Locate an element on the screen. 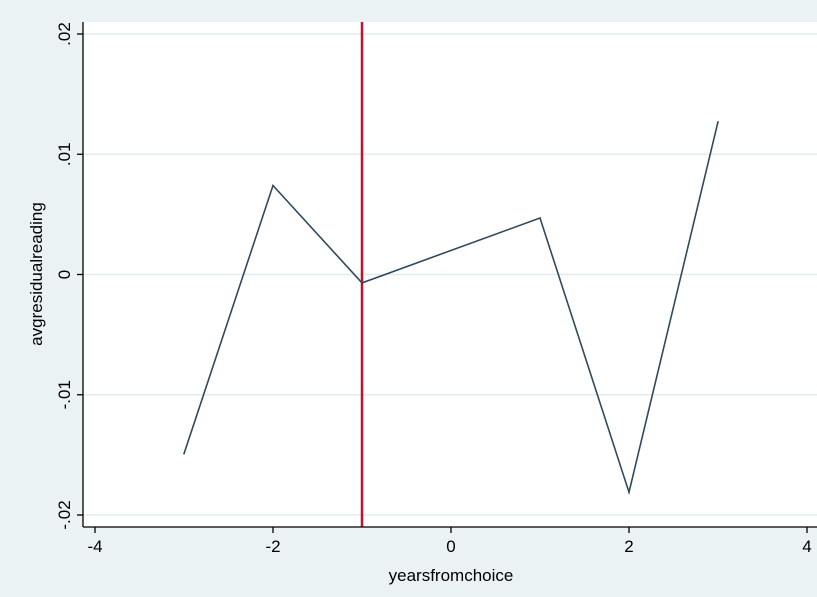 This screenshot has height=597, width=817. y-tick-label: .01 is located at coordinates (64, 154).